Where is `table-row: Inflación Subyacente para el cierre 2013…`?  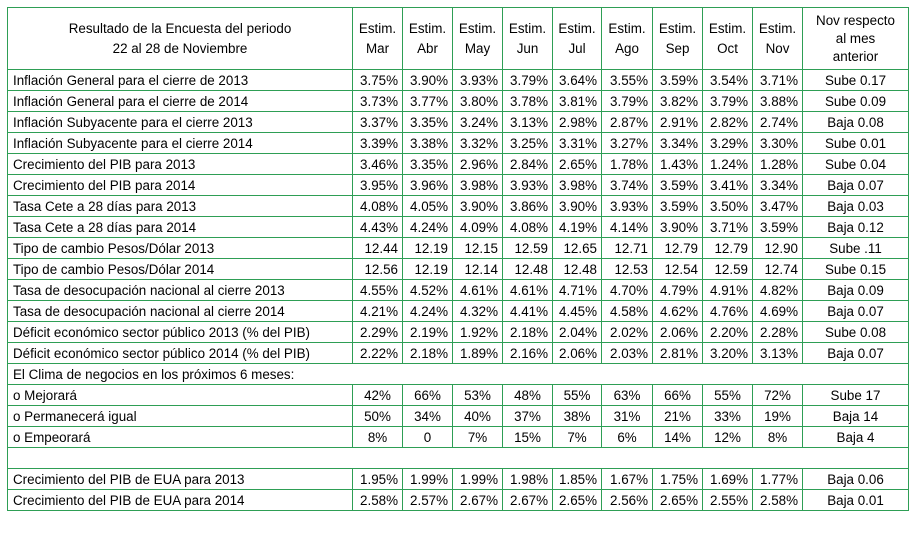
table-row: Inflación Subyacente para el cierre 2013… is located at coordinates (458, 122).